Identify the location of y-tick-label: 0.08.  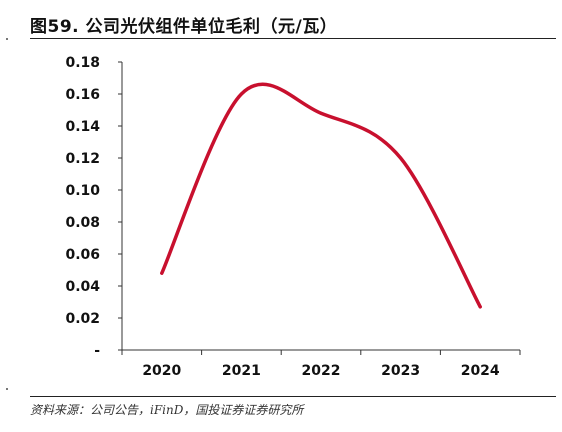
(82, 223).